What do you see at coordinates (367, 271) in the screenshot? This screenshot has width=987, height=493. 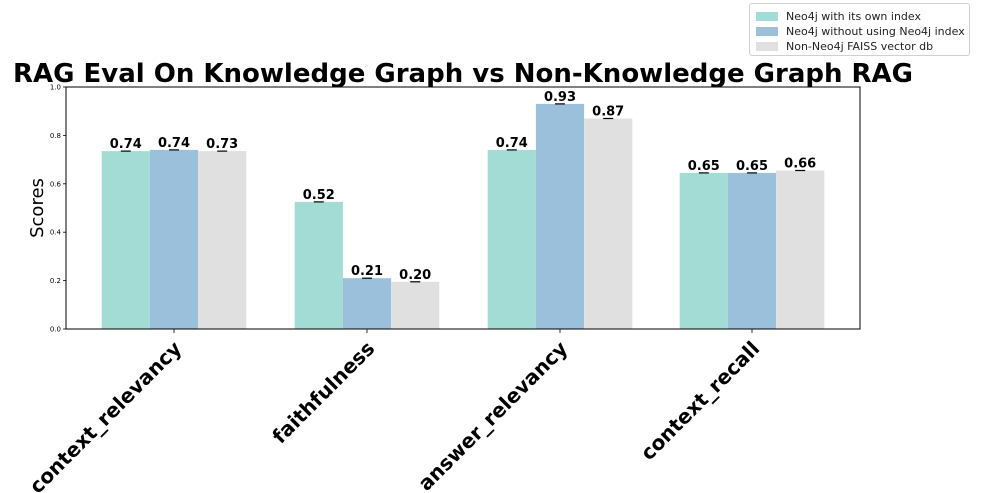 I see `value-label-faithfulness-series-2: 0.21` at bounding box center [367, 271].